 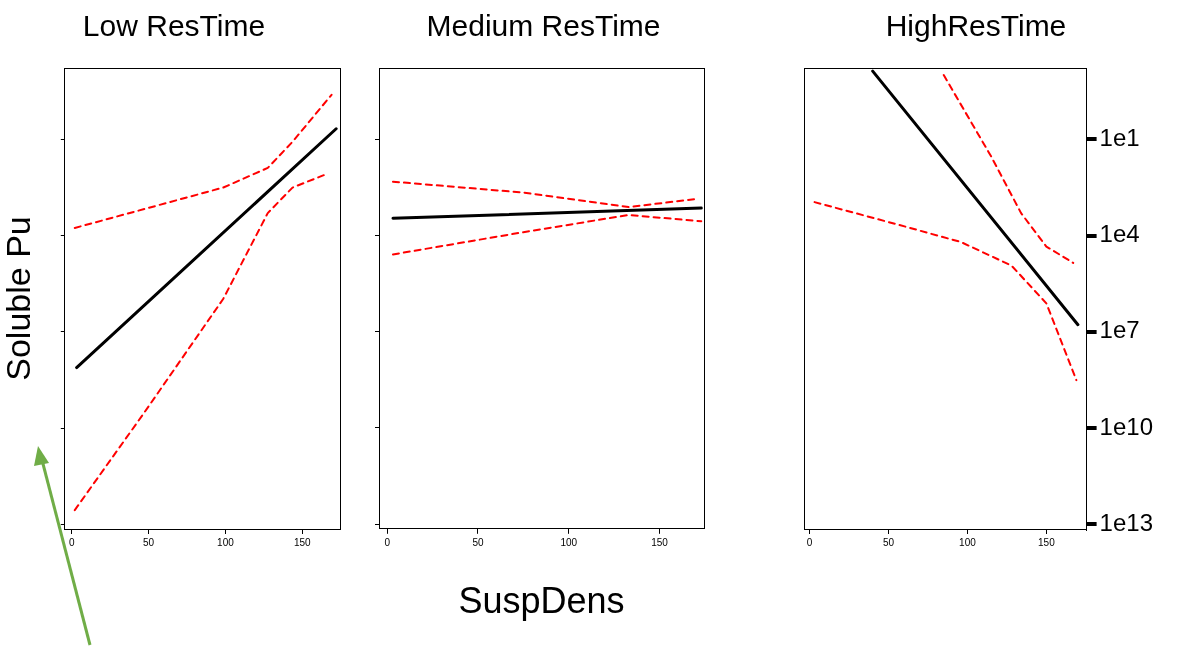 What do you see at coordinates (541, 601) in the screenshot?
I see `x-axis-title: SuspDens` at bounding box center [541, 601].